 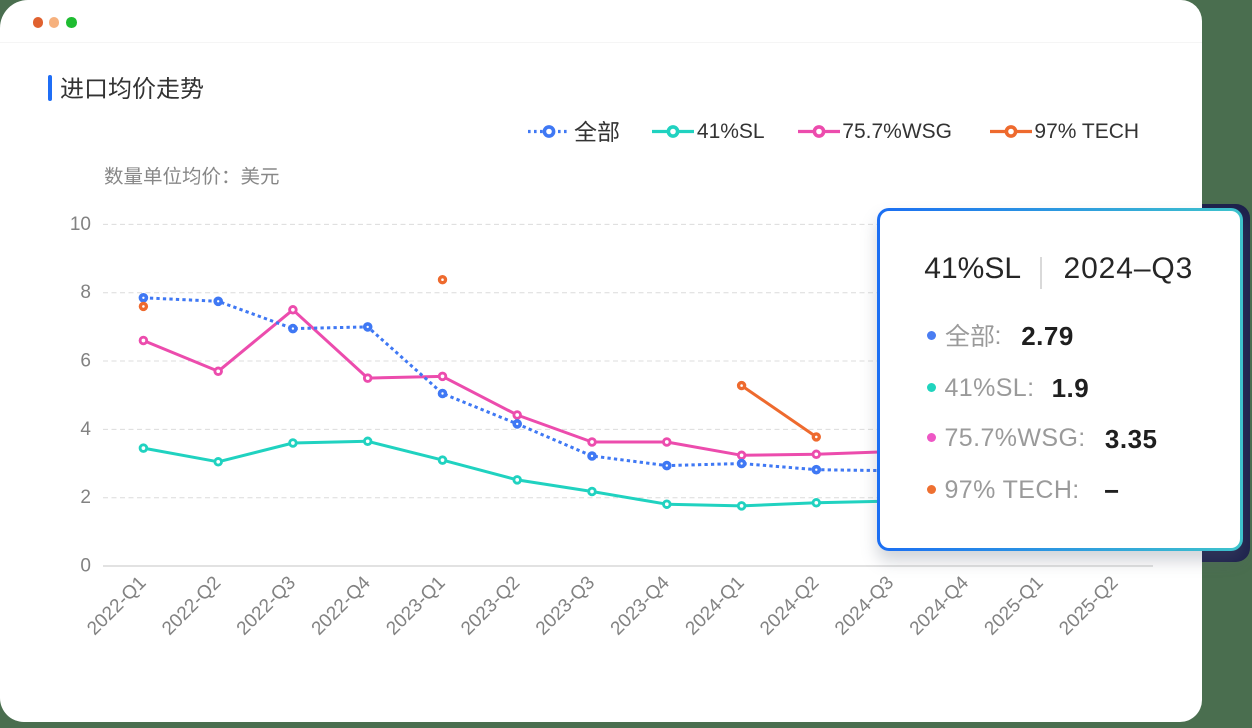 I want to click on svg-text: 2025-Q1, so click(x=1014, y=605).